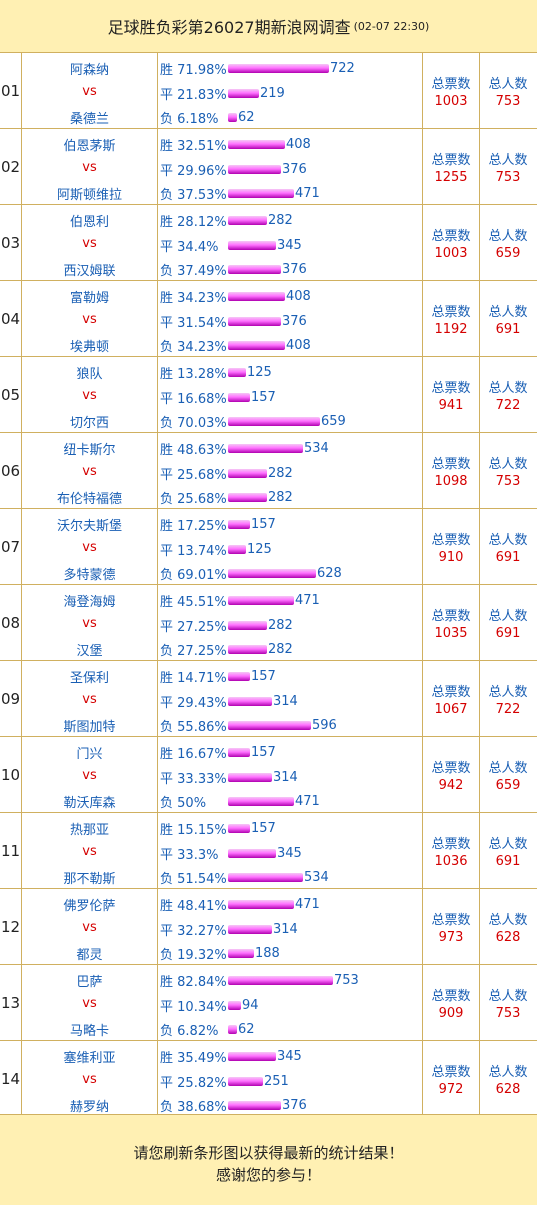 This screenshot has width=537, height=1205. I want to click on draw-percent: 平 25.82%, so click(194, 1081).